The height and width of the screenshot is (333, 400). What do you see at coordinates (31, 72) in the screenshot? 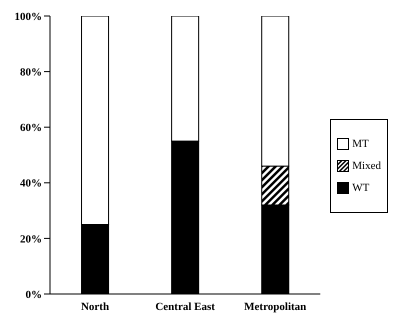
I see `y-tick-label: 80%` at bounding box center [31, 72].